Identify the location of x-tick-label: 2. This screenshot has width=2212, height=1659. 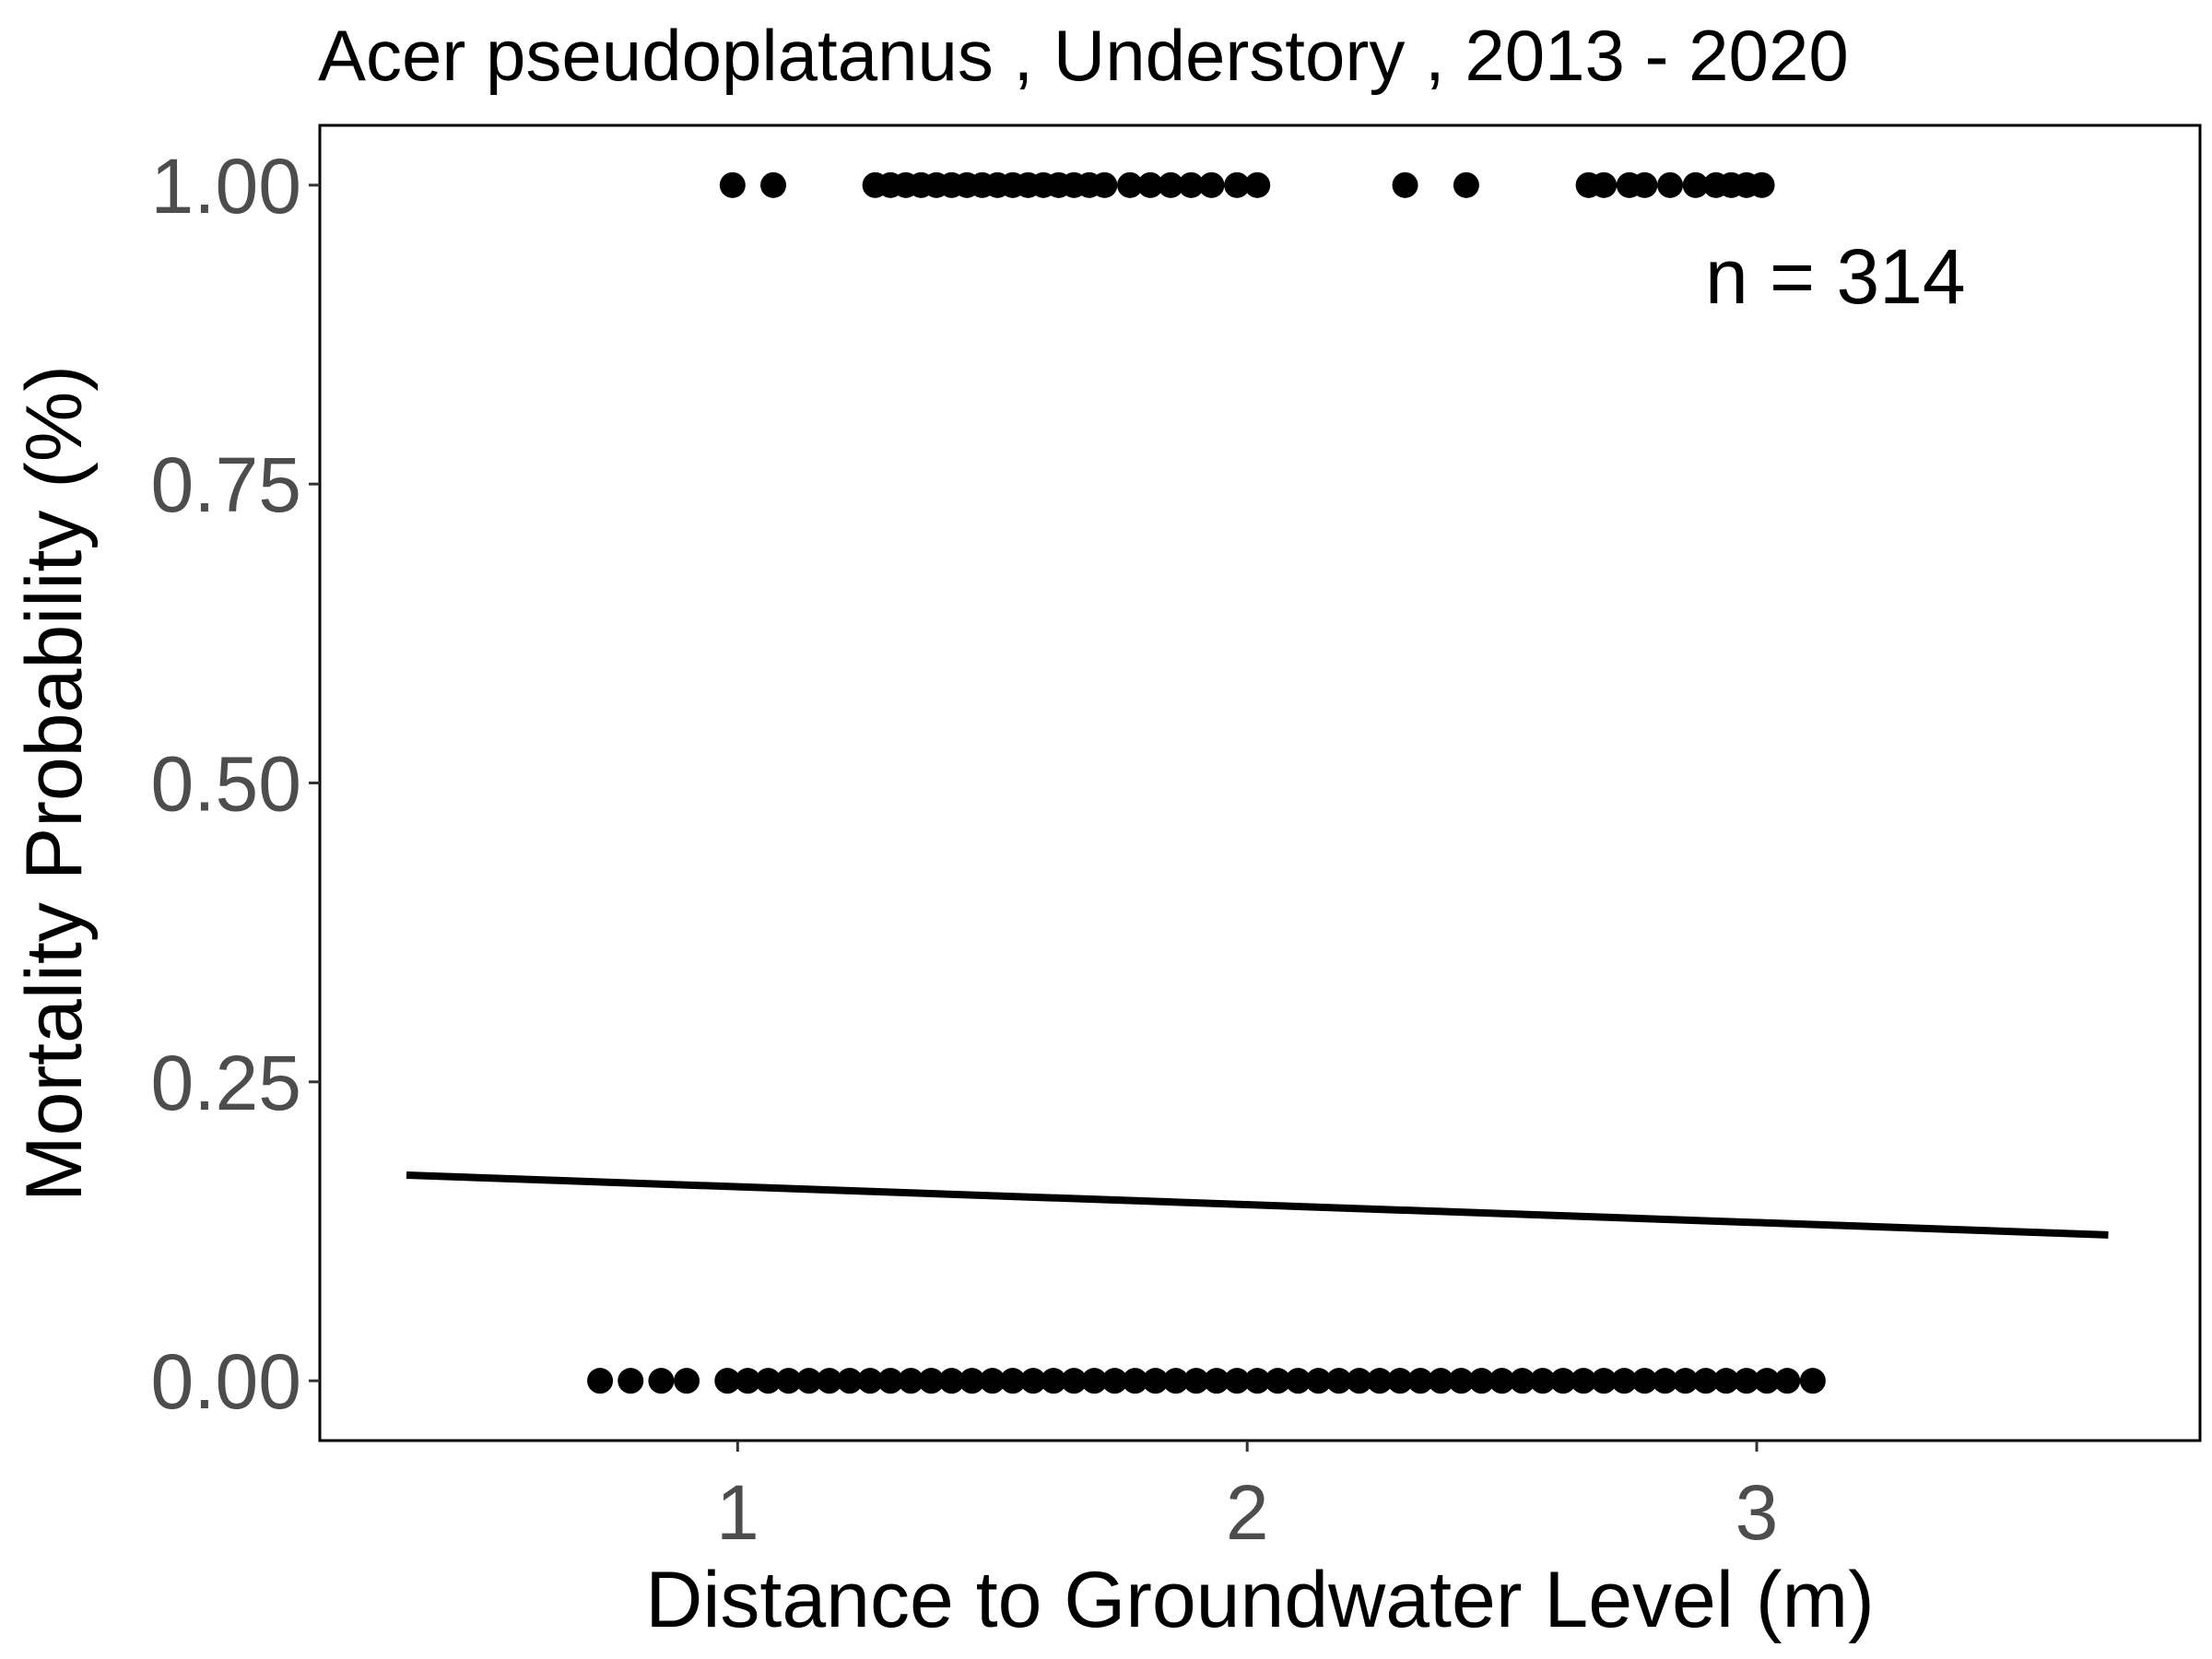
(1247, 1512).